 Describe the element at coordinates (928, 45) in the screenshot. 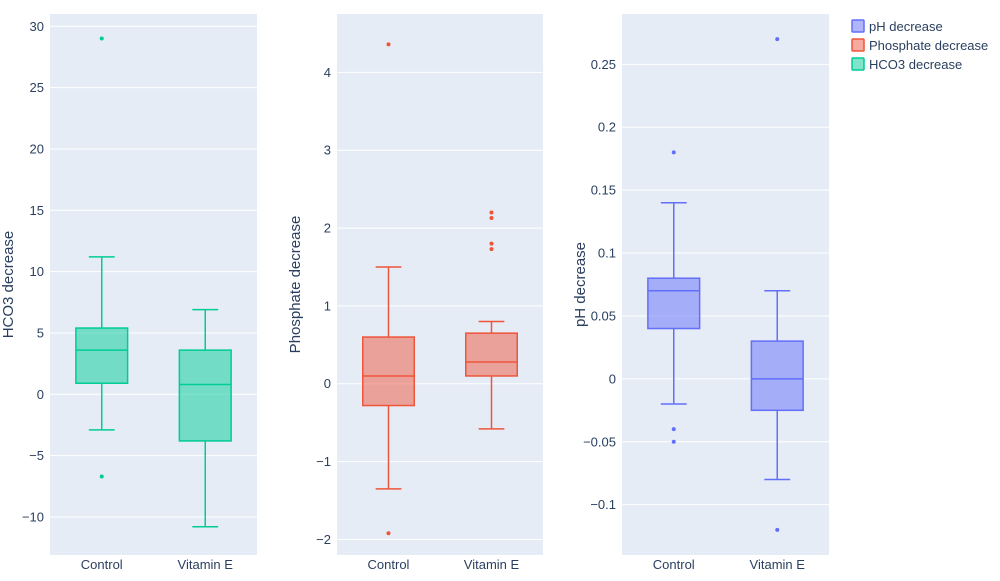

I see `legend-label-phosphate: Phosphate decrease` at that location.